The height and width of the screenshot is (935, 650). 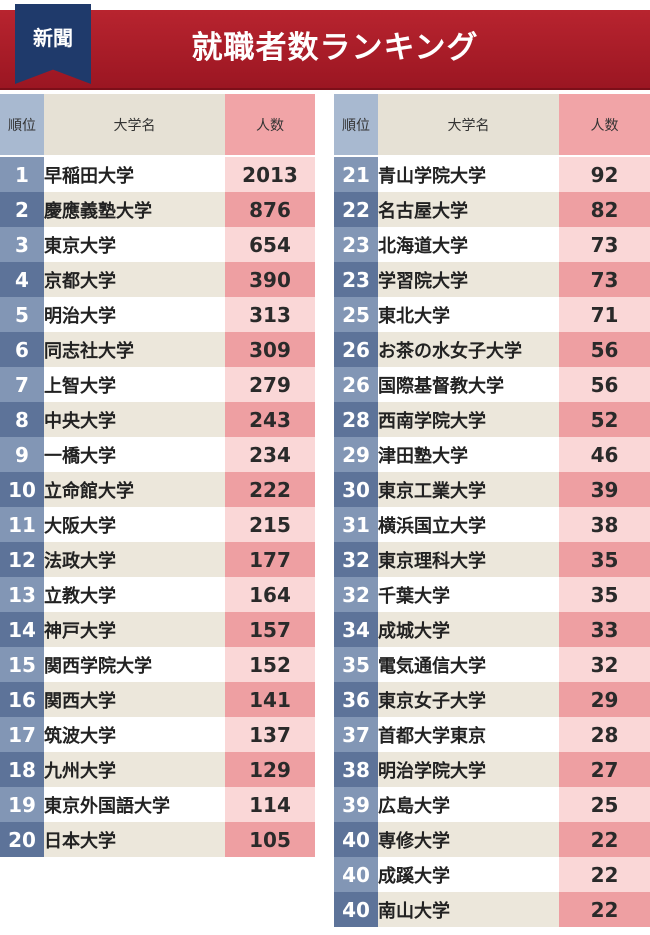 What do you see at coordinates (270, 664) in the screenshot?
I see `count-cell: 152` at bounding box center [270, 664].